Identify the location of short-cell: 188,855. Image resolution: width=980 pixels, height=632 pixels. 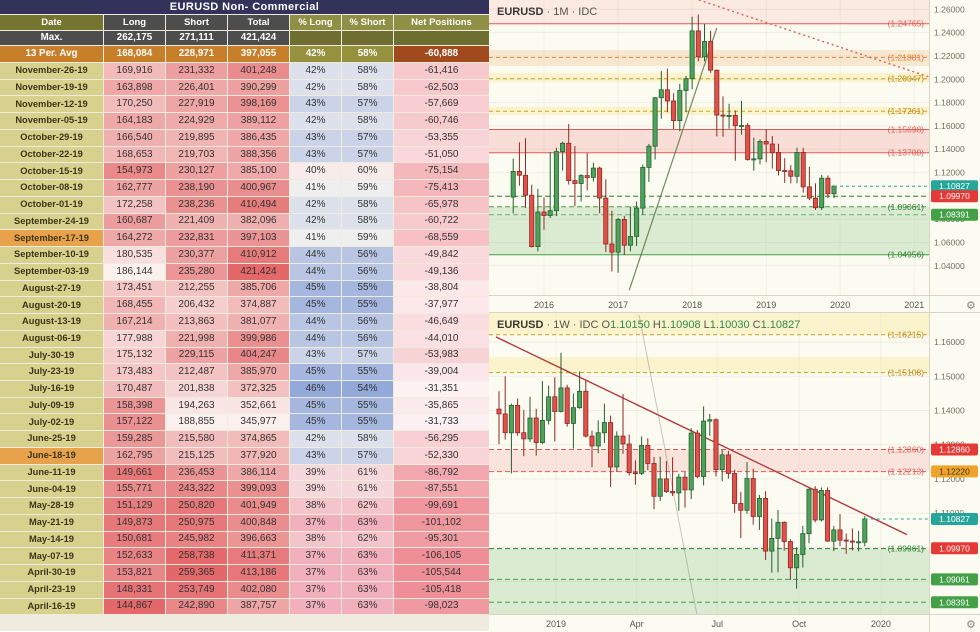
(196, 422).